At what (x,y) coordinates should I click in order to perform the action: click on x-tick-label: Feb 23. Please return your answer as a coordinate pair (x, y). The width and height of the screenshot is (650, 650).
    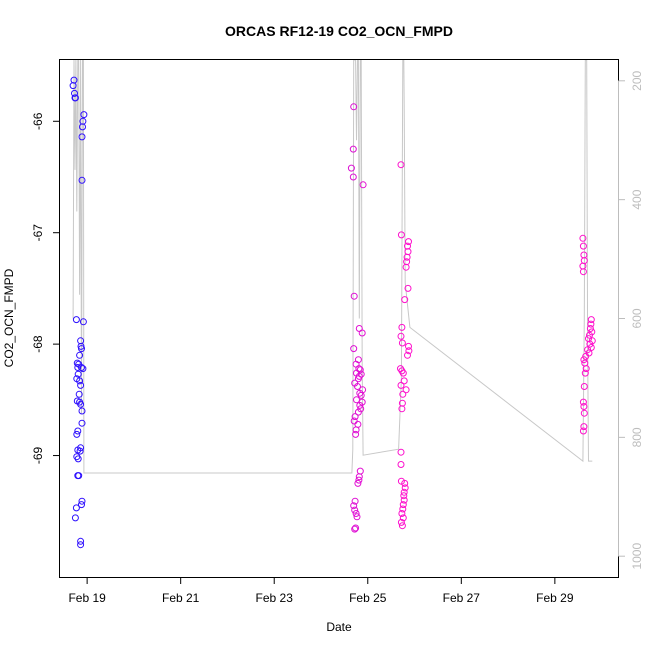
    Looking at the image, I should click on (275, 598).